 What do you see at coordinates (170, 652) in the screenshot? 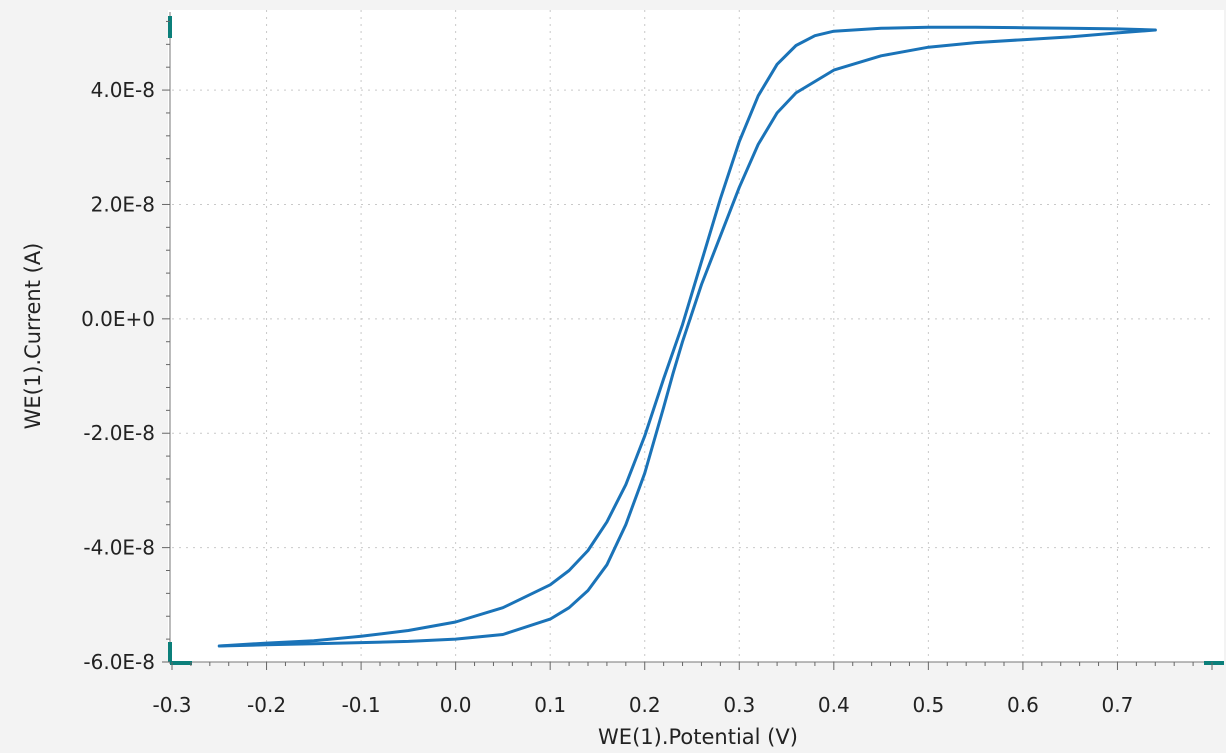
I see `y-axis-bottom-cap` at bounding box center [170, 652].